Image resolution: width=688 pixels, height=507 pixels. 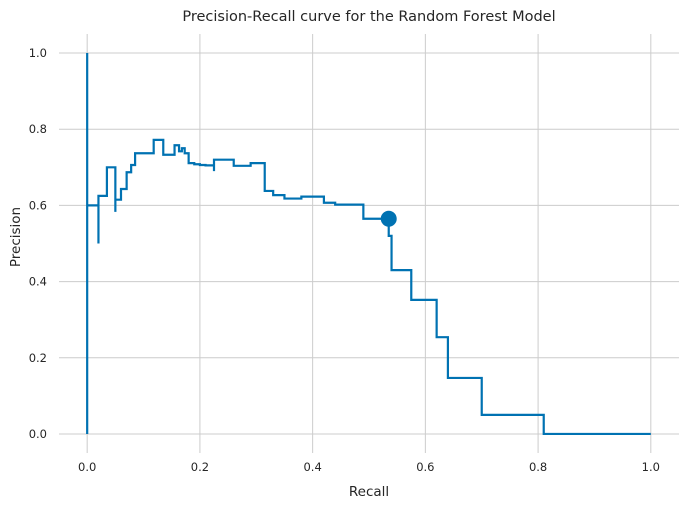 I want to click on y-tick-label: 1.0, so click(x=38, y=53).